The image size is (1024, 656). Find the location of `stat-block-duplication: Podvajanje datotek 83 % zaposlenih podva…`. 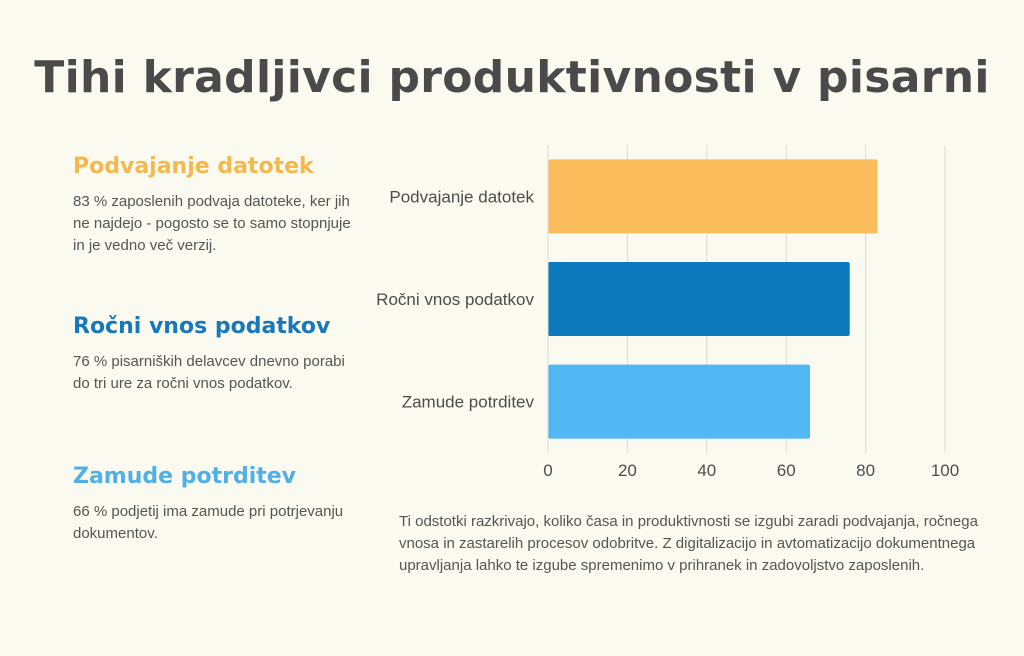

stat-block-duplication: Podvajanje datotek 83 % zaposlenih podva… is located at coordinates (215, 205).